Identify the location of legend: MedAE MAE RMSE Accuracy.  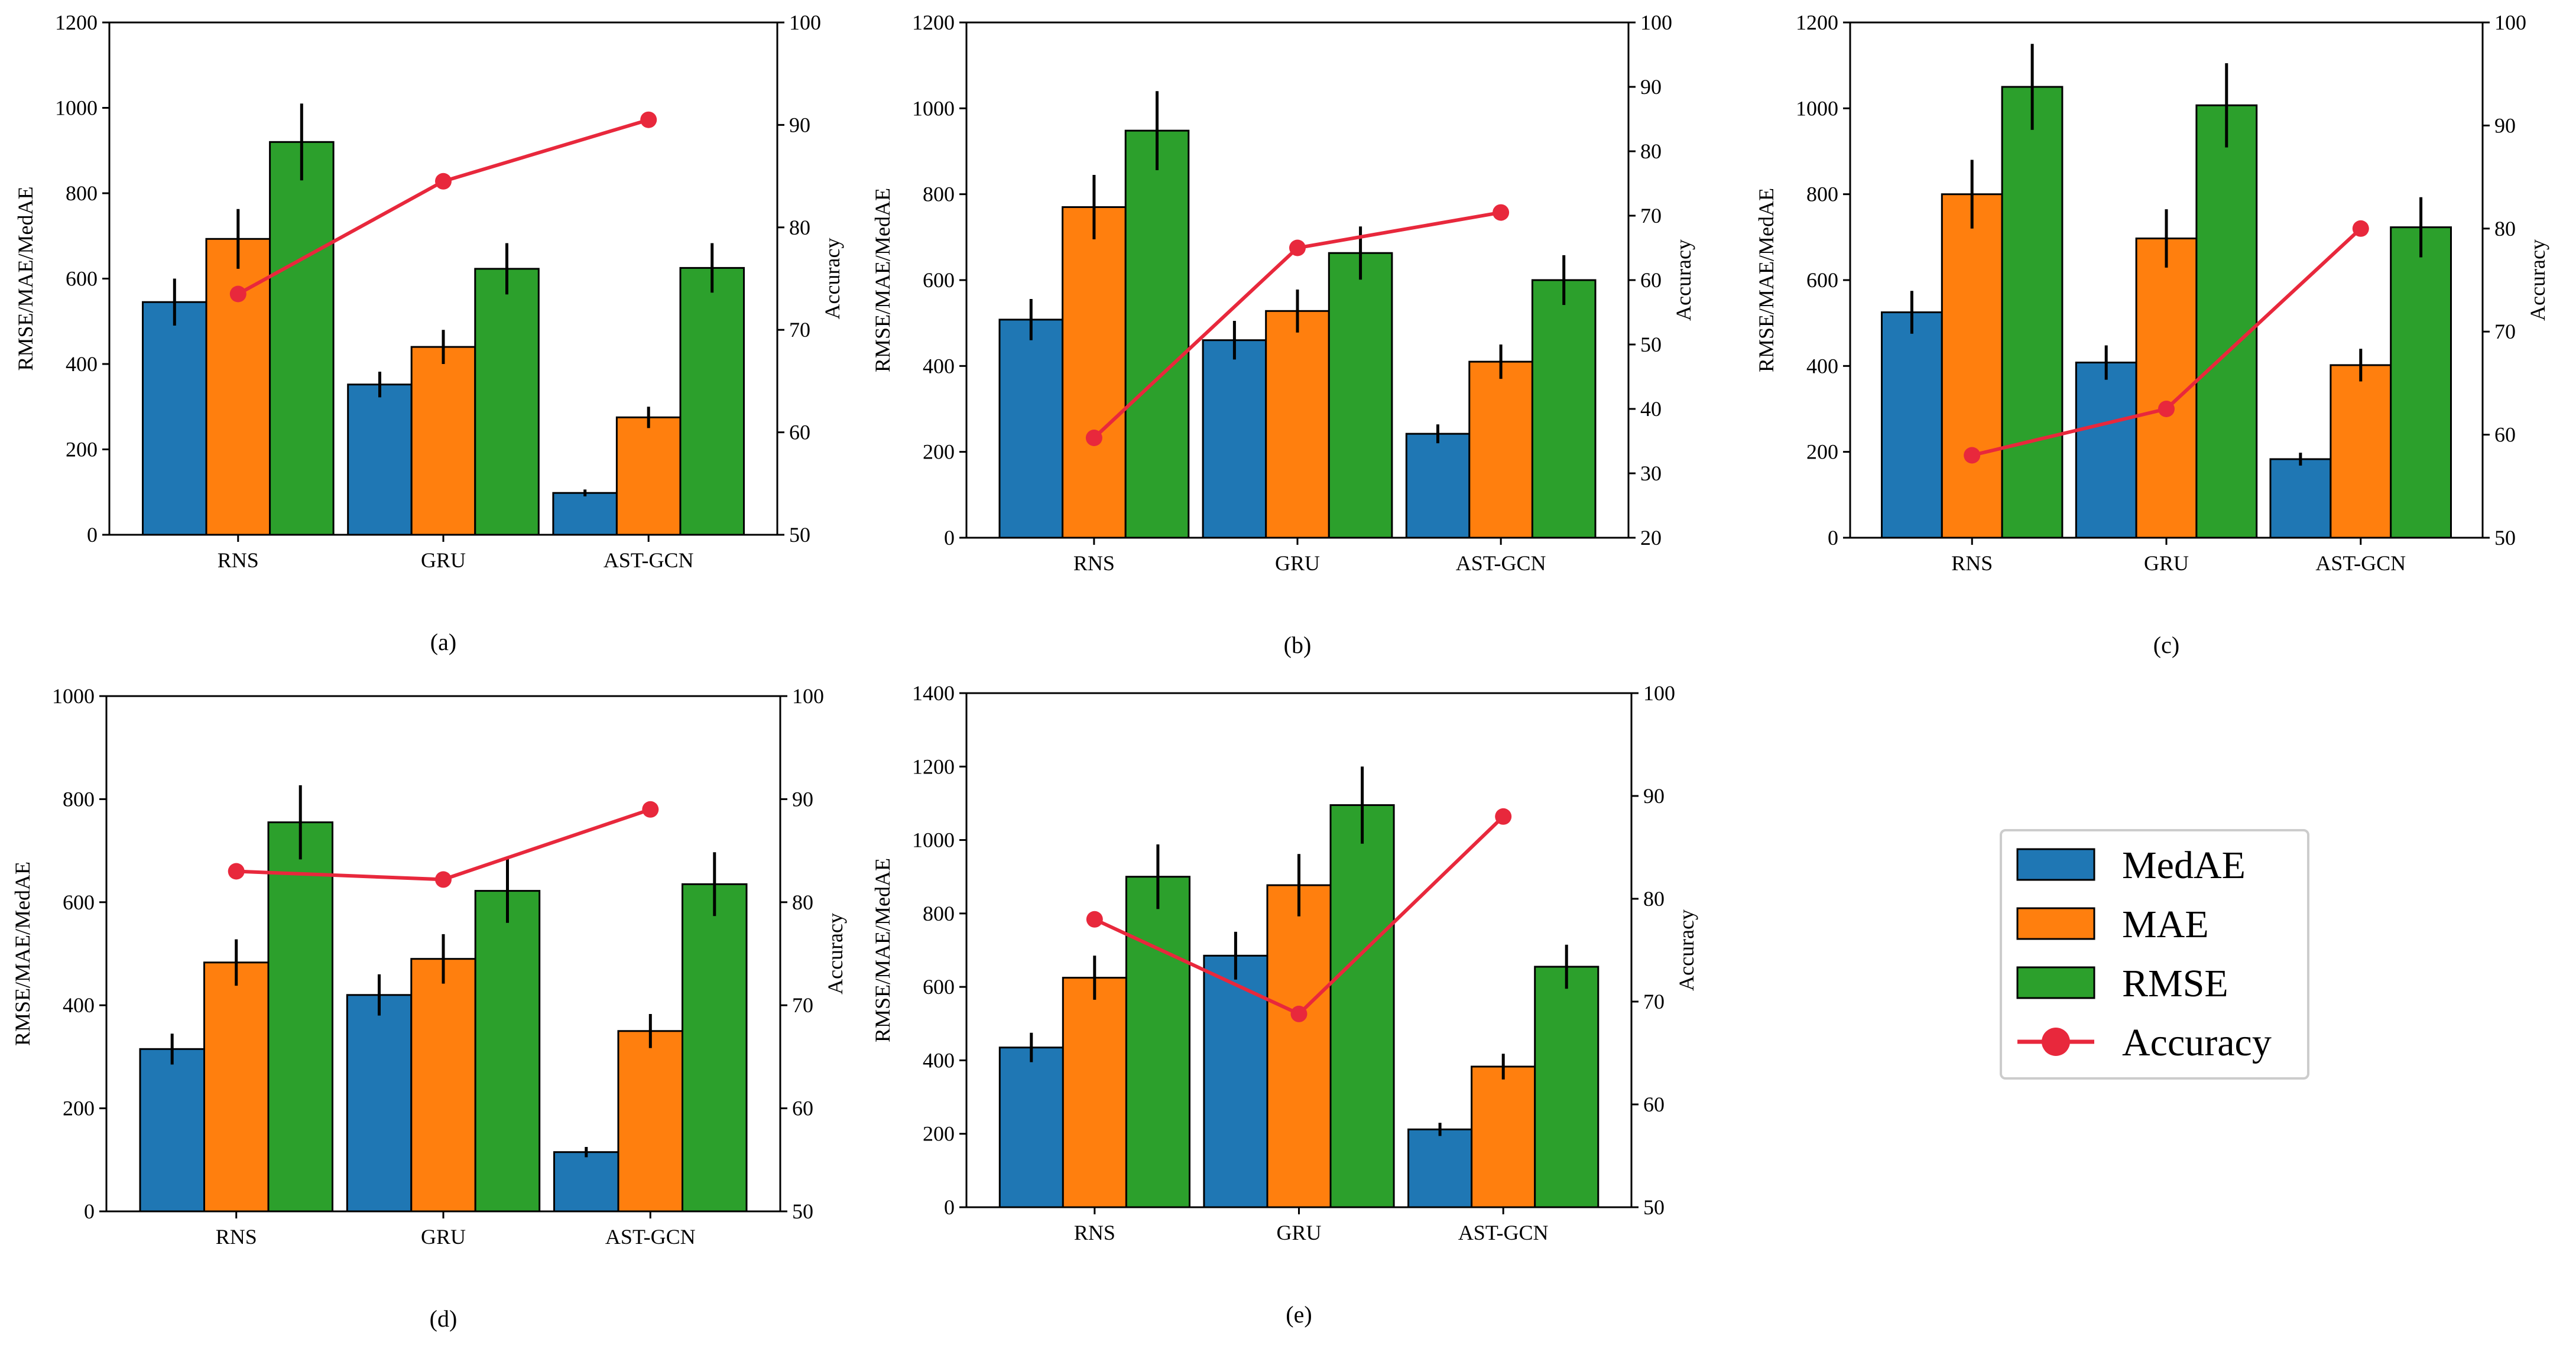
(2154, 955).